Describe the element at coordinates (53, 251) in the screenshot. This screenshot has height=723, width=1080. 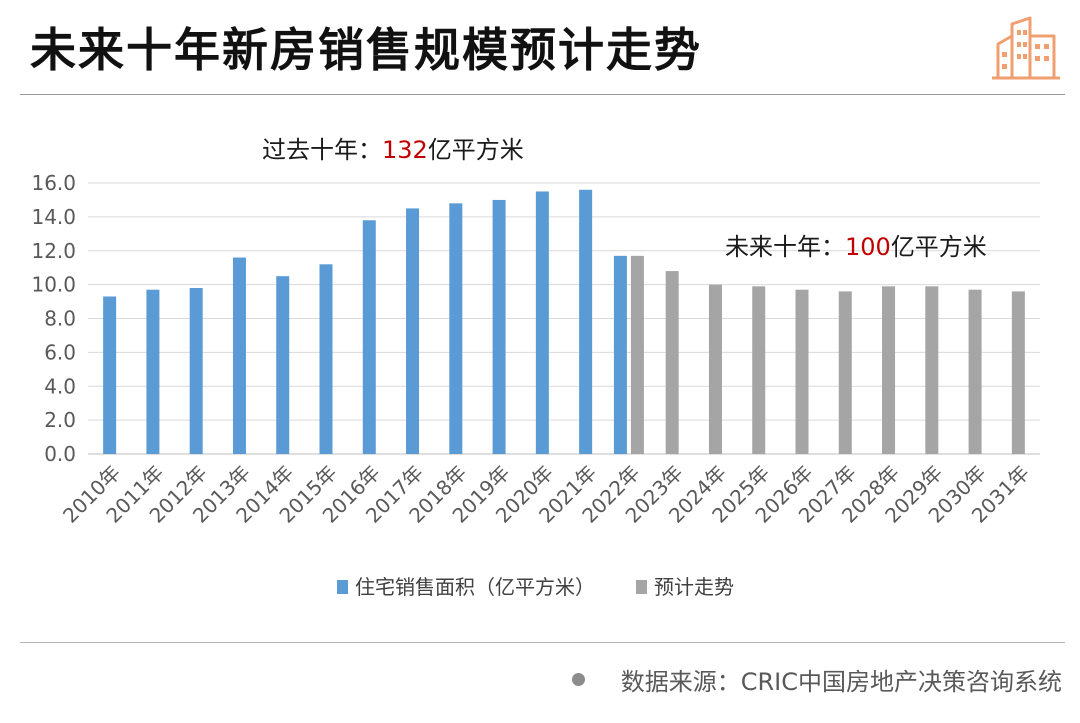
I see `y-tick-label: 12.0` at that location.